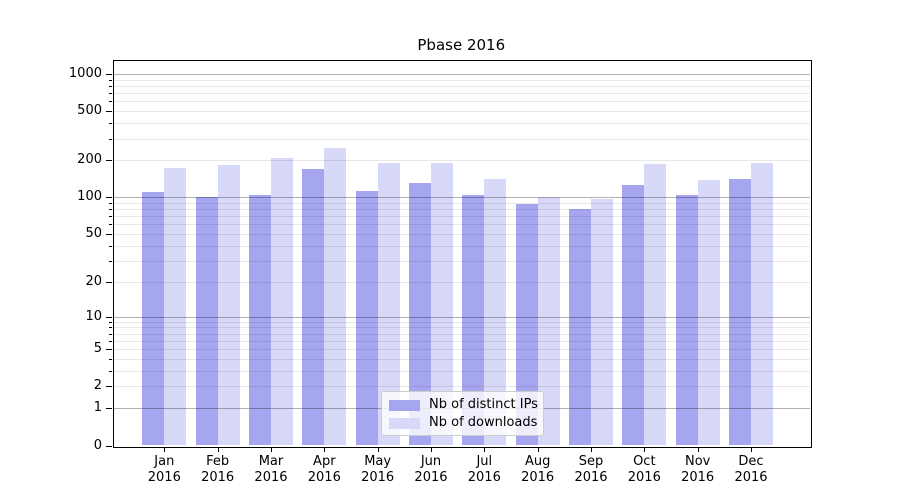  What do you see at coordinates (89, 111) in the screenshot?
I see `y-tick-label: 500` at bounding box center [89, 111].